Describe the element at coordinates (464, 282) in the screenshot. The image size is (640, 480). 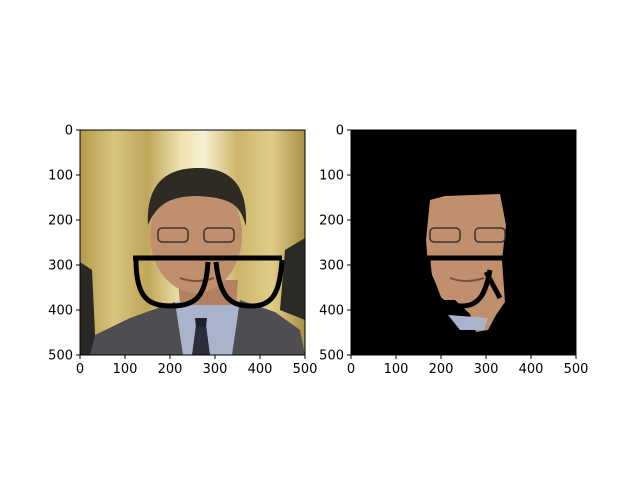
I see `glasses-overlay-segmented` at that location.